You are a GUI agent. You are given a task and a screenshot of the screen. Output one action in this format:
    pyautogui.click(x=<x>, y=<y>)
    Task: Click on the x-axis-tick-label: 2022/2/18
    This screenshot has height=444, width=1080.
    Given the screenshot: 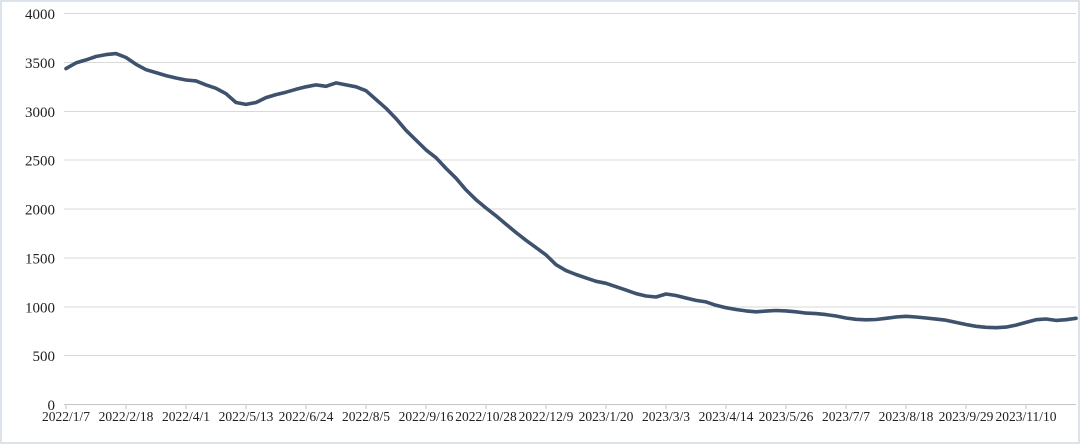 What is the action you would take?
    pyautogui.click(x=126, y=416)
    